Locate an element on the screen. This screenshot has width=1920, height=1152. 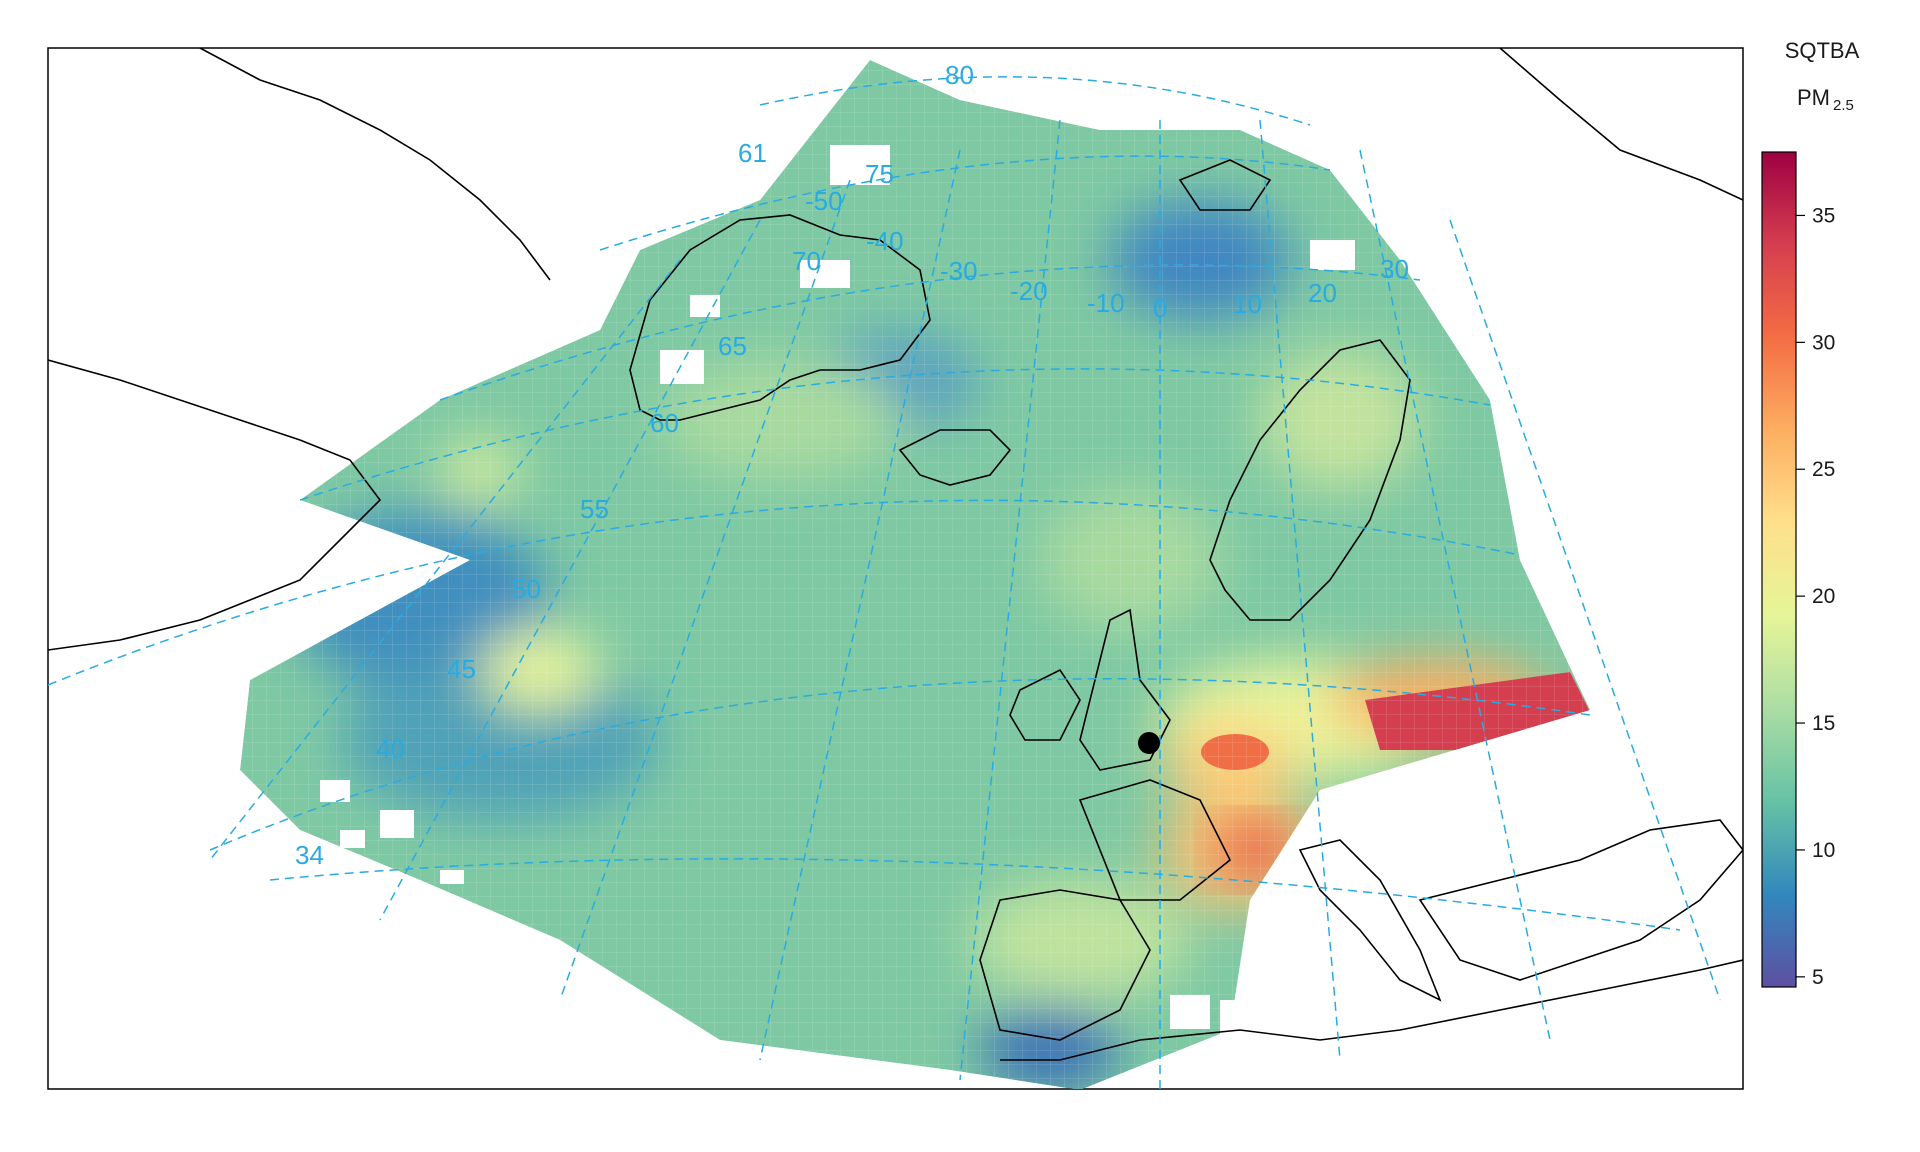
colorbar is located at coordinates (1779, 569).